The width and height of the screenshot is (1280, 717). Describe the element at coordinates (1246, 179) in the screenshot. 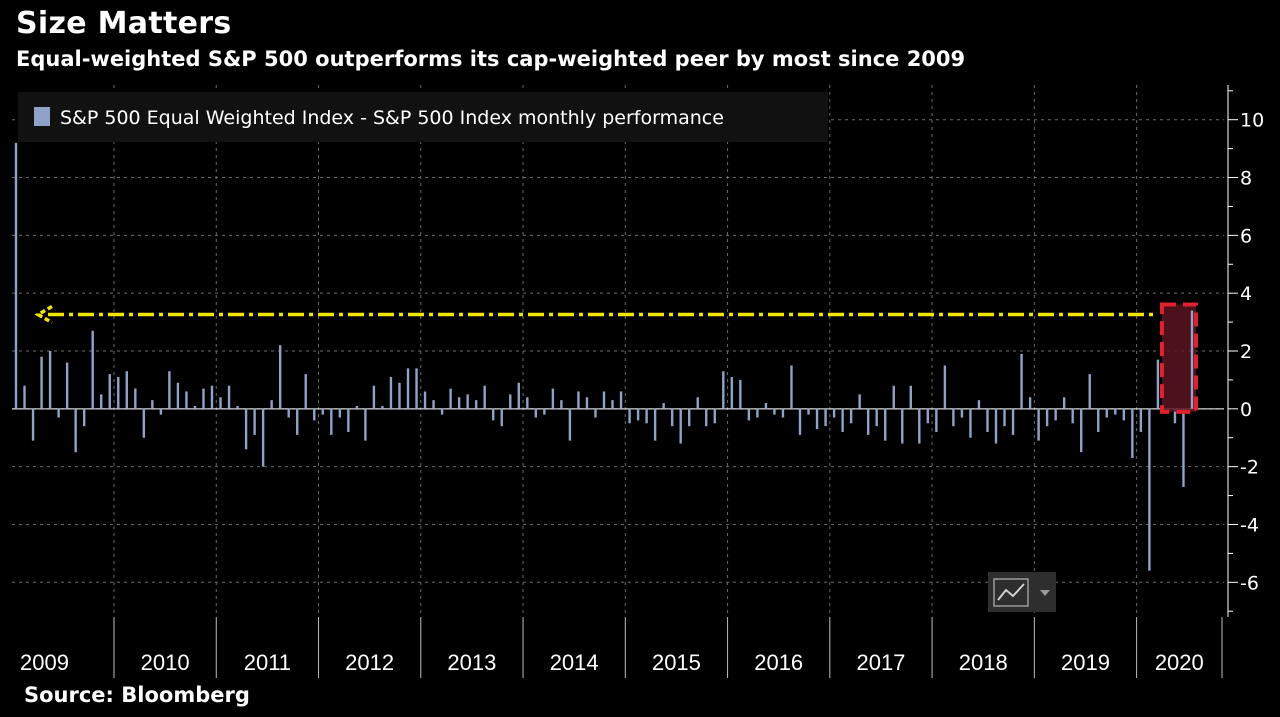

I see `y-tick-label: 8` at that location.